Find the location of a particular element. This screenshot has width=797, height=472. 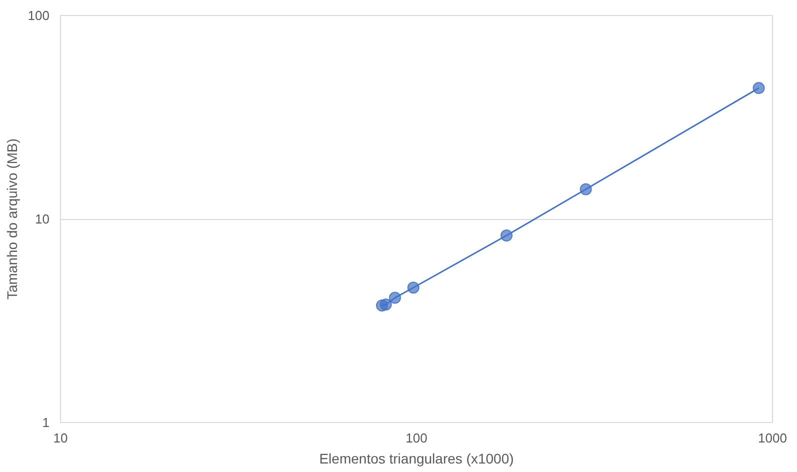

x-tick-label: 10 is located at coordinates (60, 438).